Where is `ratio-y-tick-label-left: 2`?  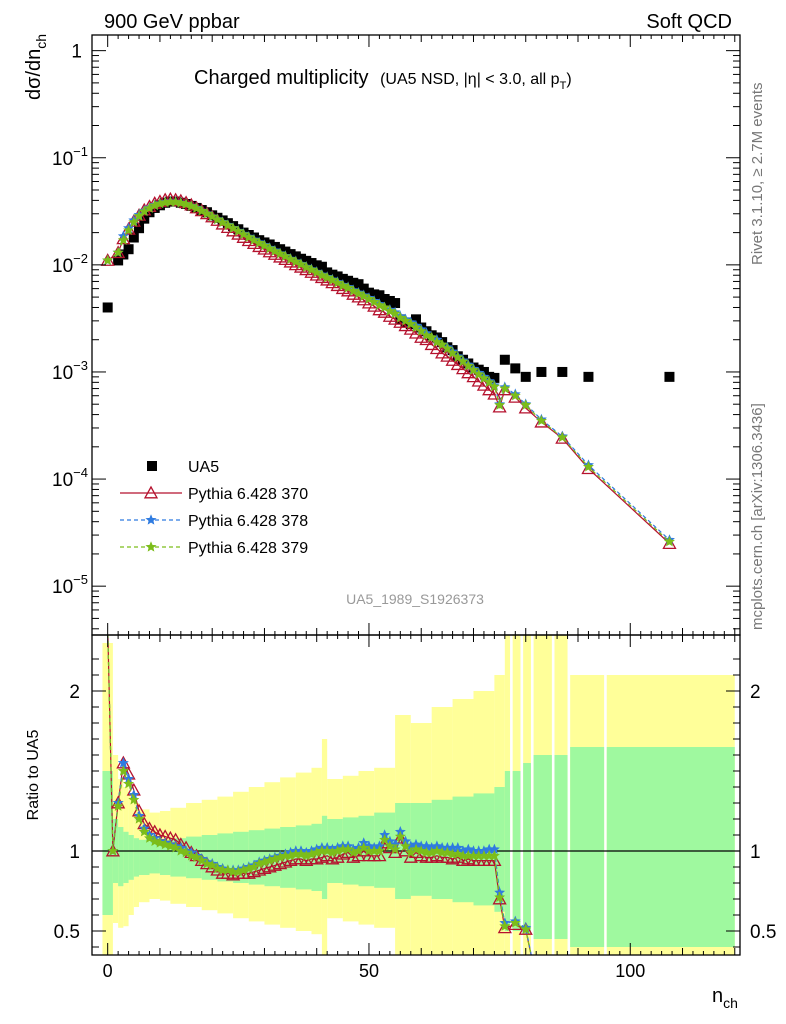
ratio-y-tick-label-left: 2 is located at coordinates (74, 692).